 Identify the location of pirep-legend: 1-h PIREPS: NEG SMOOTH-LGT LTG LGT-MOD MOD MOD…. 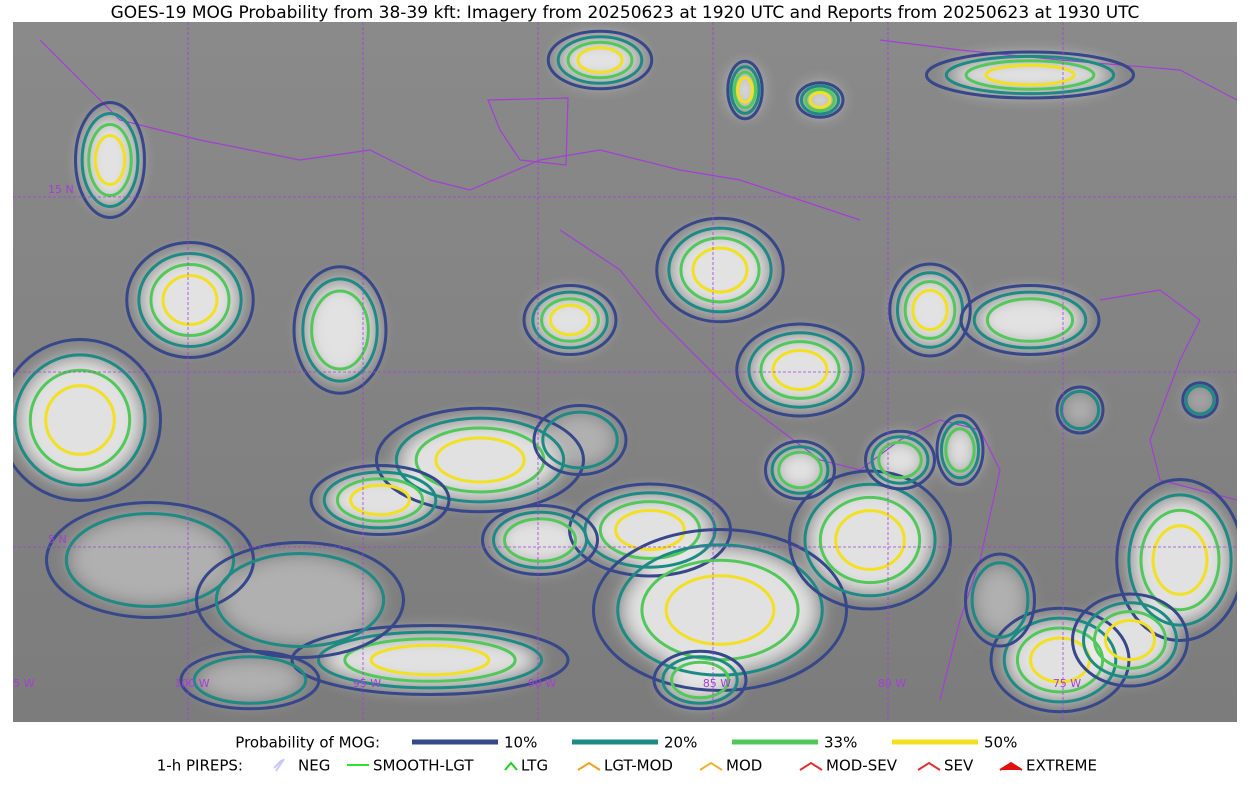
(627, 766).